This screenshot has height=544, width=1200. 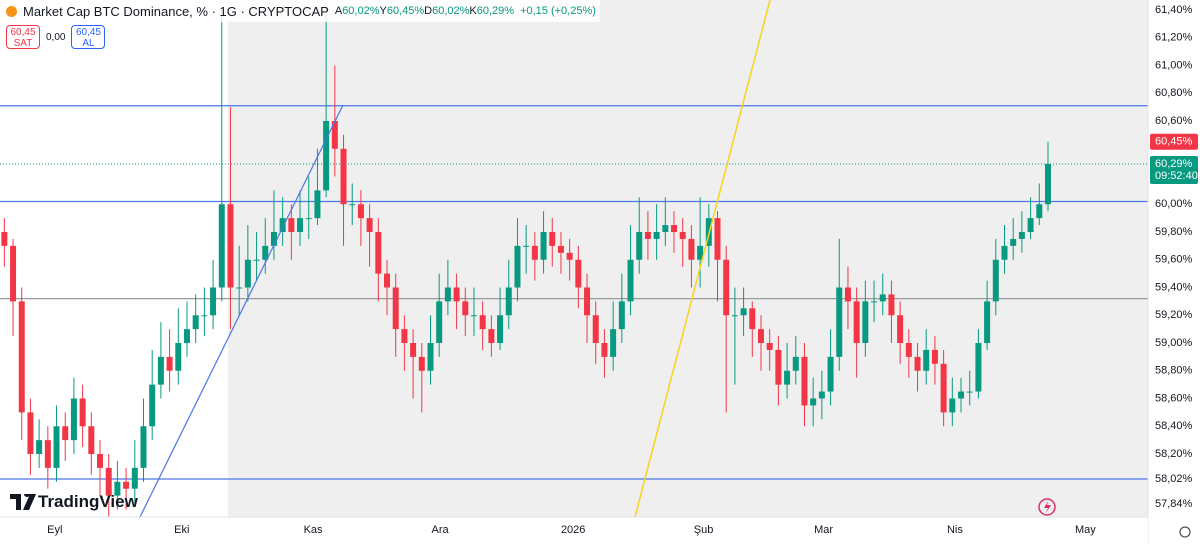 I want to click on x-tick-label: Ara, so click(x=441, y=530).